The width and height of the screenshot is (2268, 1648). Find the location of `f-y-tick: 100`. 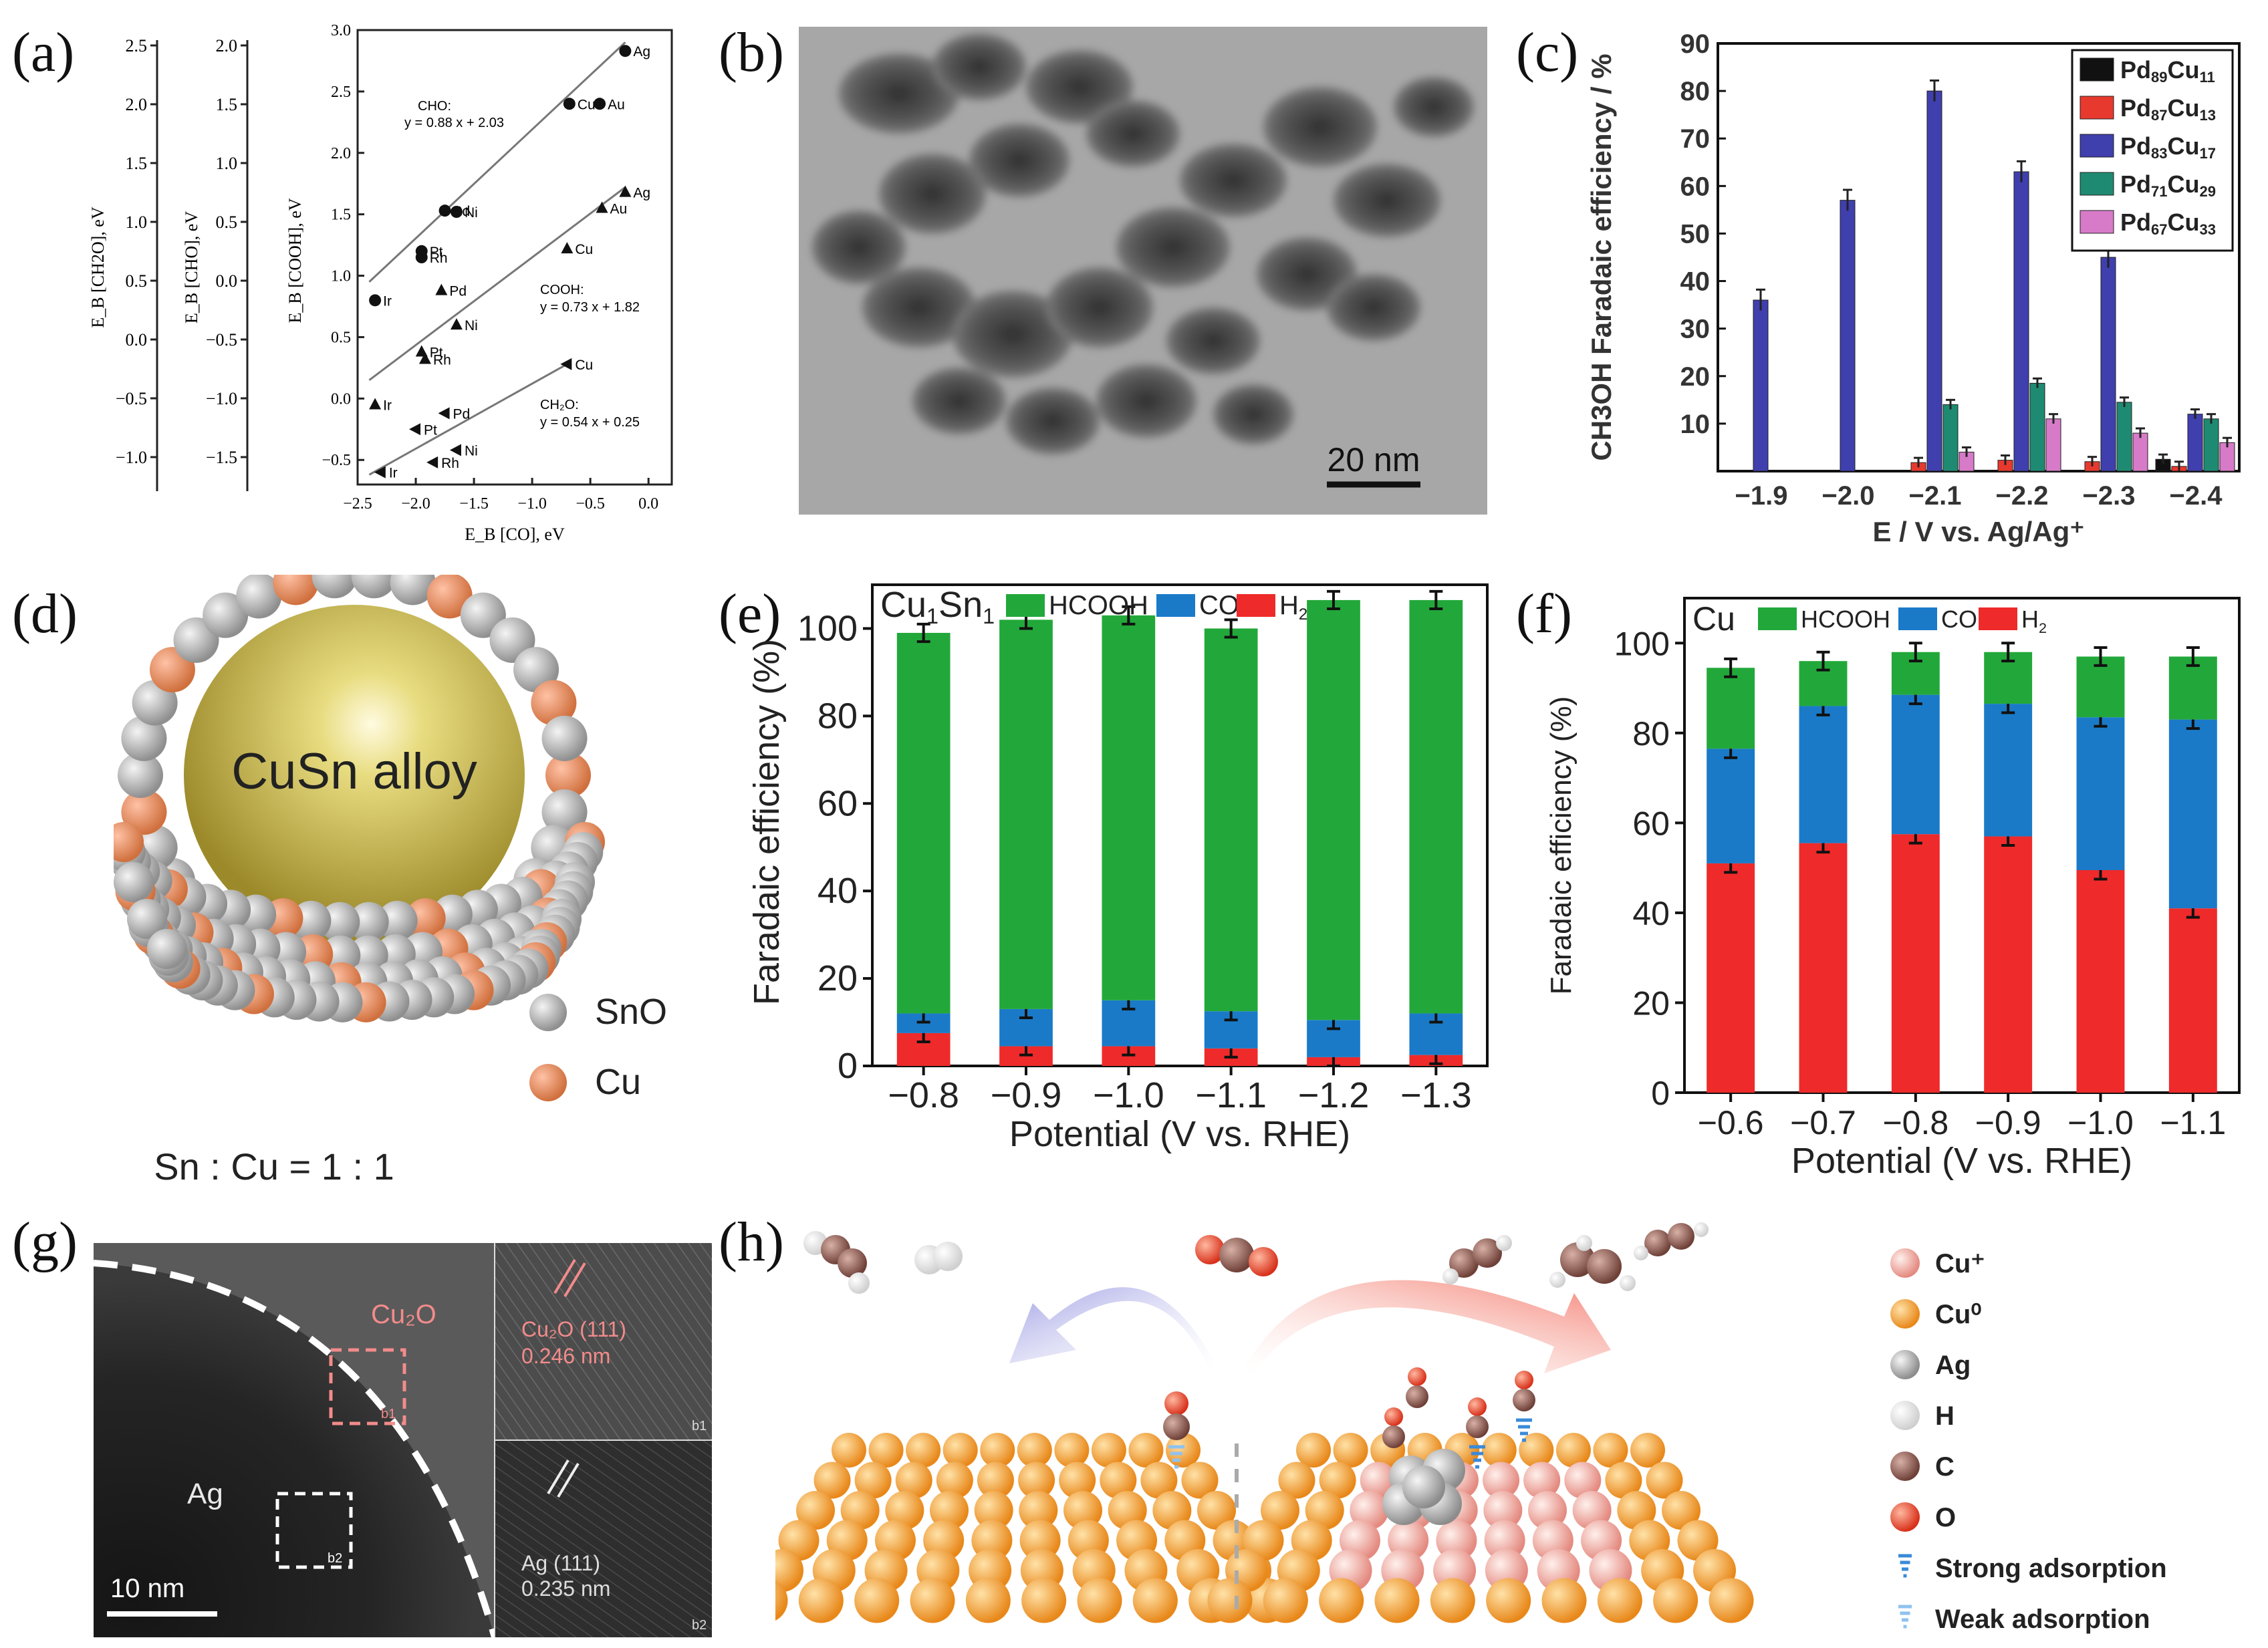

f-y-tick: 100 is located at coordinates (1642, 643).